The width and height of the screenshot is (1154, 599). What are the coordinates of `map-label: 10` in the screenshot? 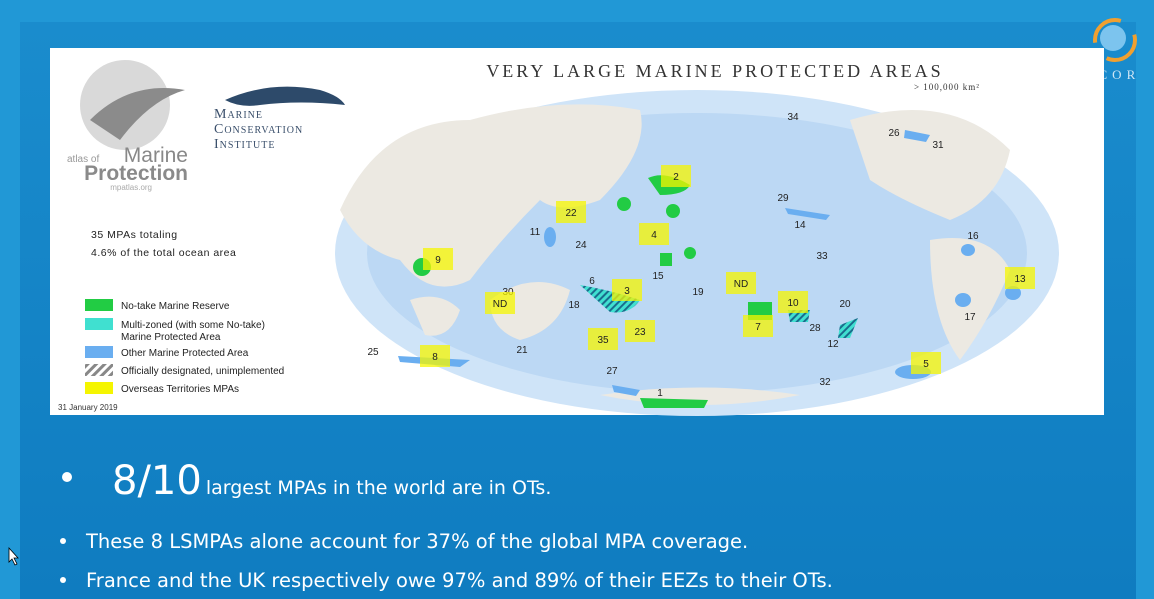 It's located at (793, 303).